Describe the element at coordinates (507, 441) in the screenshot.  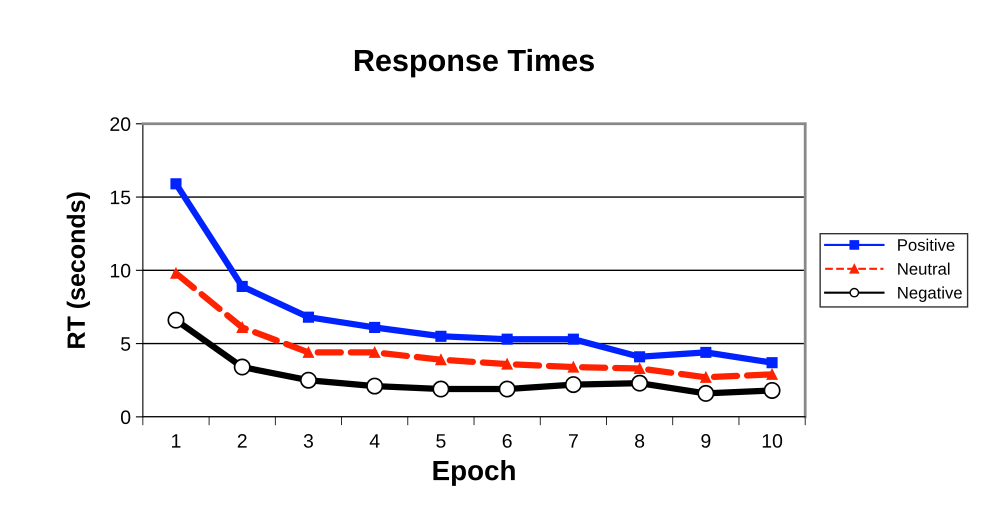
I see `x-tick-label: 6` at that location.